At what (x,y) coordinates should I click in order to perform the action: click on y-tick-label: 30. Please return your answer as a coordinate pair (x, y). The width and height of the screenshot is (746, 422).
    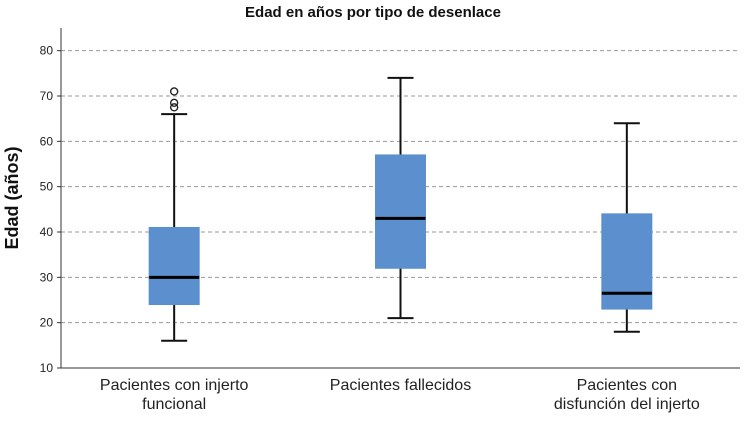
    Looking at the image, I should click on (47, 277).